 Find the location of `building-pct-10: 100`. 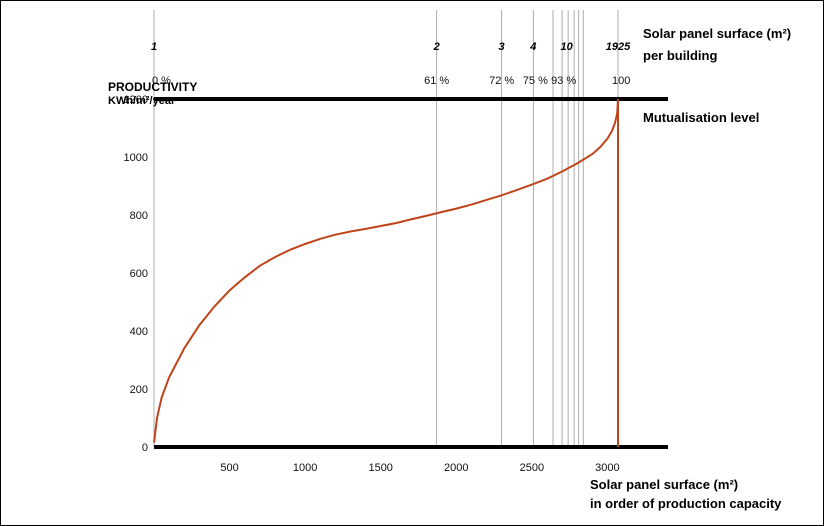

building-pct-10: 100 is located at coordinates (621, 81).